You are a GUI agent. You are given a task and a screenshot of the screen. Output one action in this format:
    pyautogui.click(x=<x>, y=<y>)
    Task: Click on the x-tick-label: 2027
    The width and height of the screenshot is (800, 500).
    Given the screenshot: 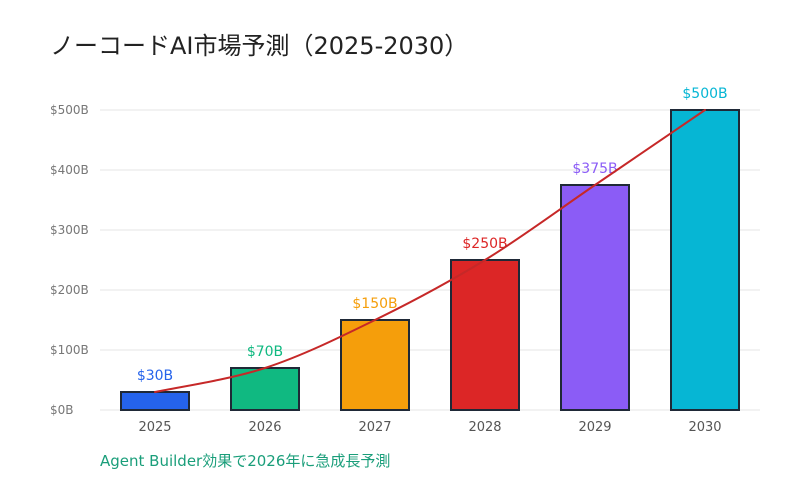 What is the action you would take?
    pyautogui.click(x=374, y=427)
    